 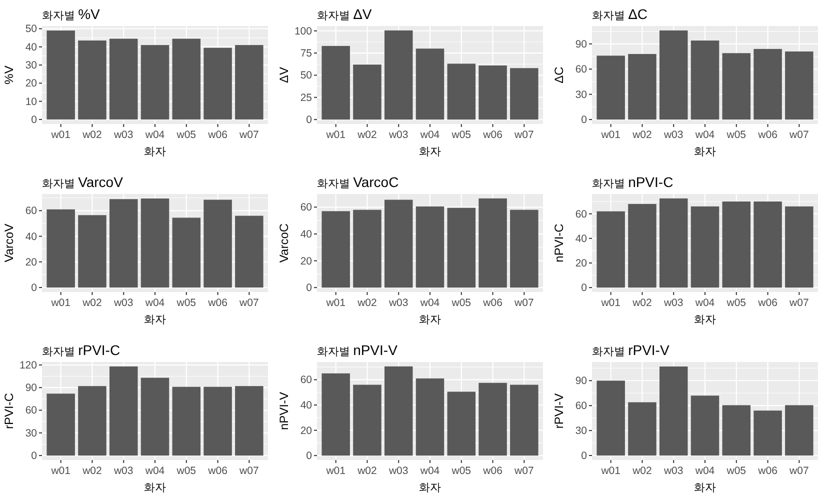 What do you see at coordinates (31, 102) in the screenshot?
I see `y-tick-label: 10` at bounding box center [31, 102].